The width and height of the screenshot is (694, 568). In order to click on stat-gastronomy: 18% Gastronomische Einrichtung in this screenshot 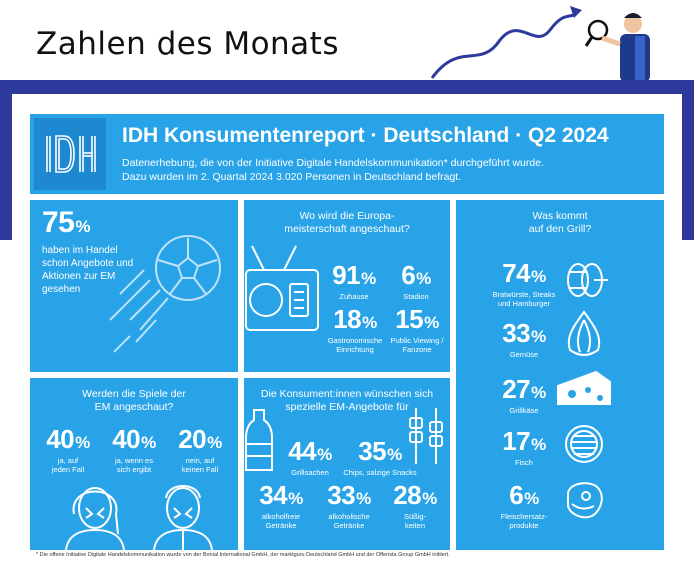, I will do `click(355, 329)`.